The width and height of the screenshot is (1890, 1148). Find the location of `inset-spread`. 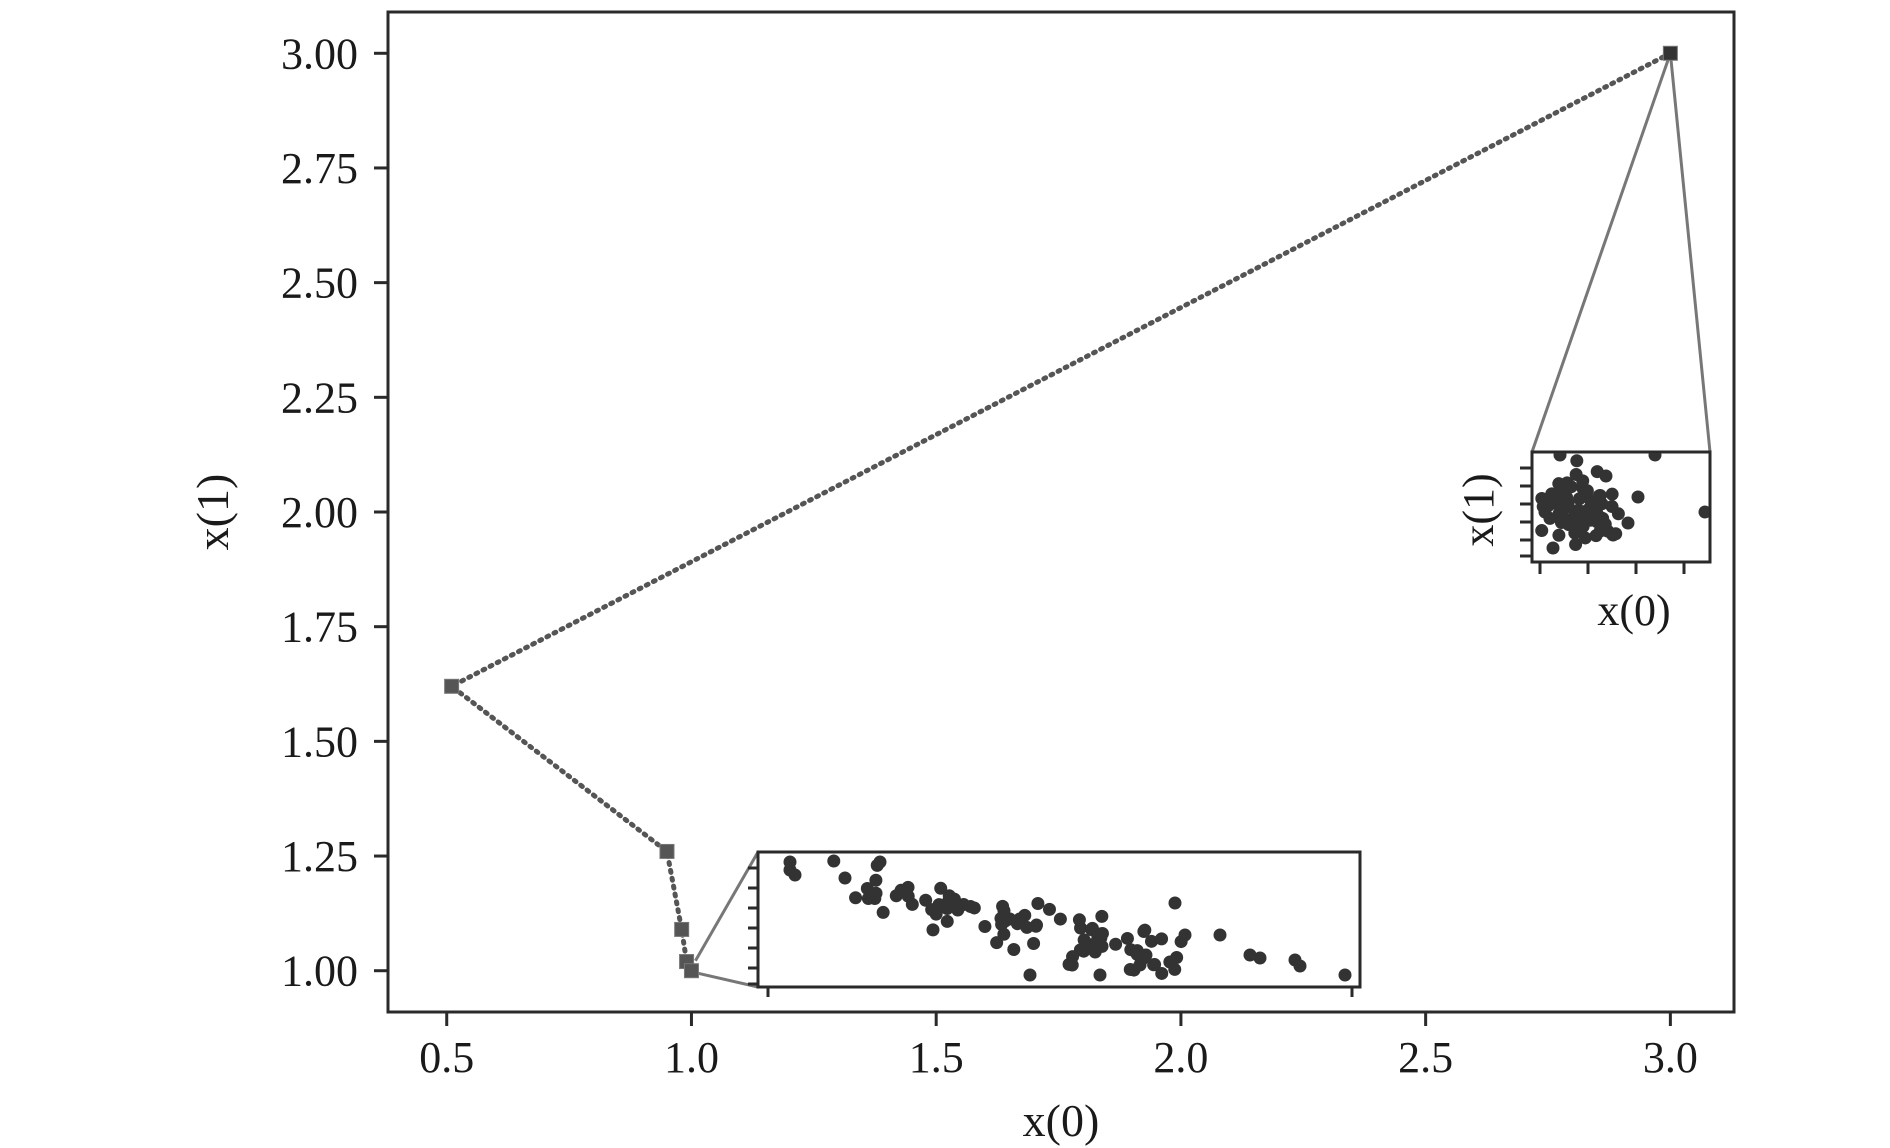

inset-spread is located at coordinates (1055, 923).